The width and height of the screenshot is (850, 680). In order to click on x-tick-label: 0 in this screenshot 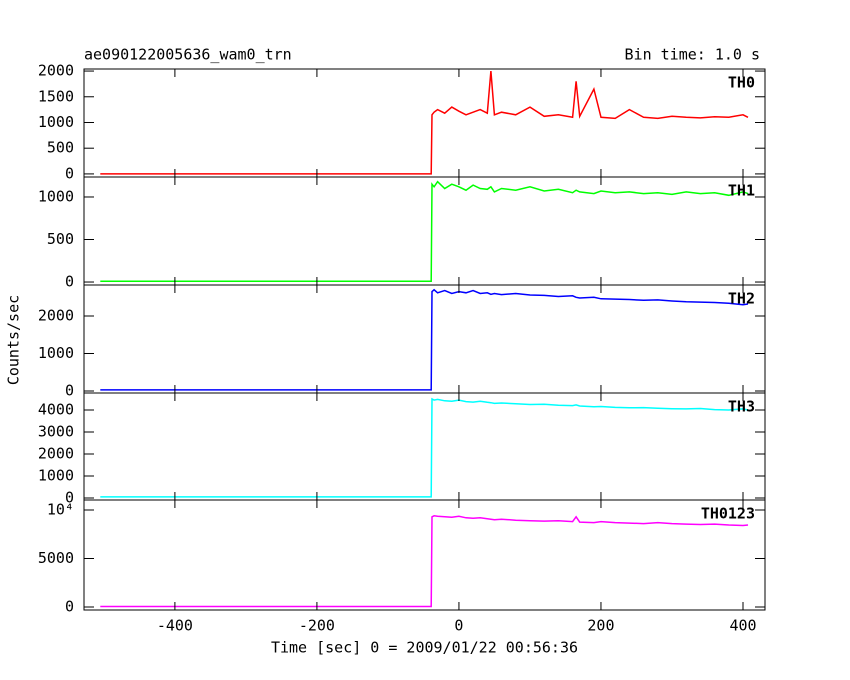, I will do `click(458, 626)`.